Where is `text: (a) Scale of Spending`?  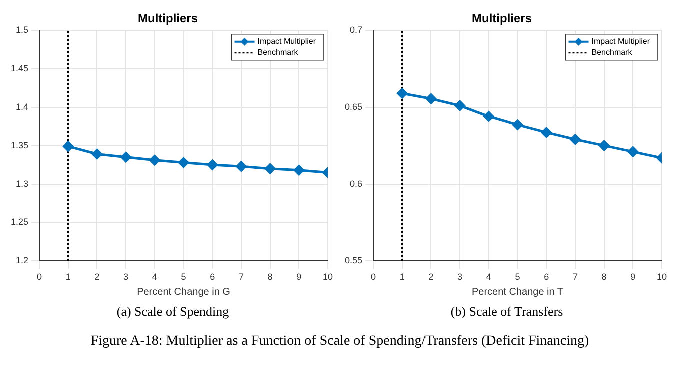
text: (a) Scale of Spending is located at coordinates (173, 312).